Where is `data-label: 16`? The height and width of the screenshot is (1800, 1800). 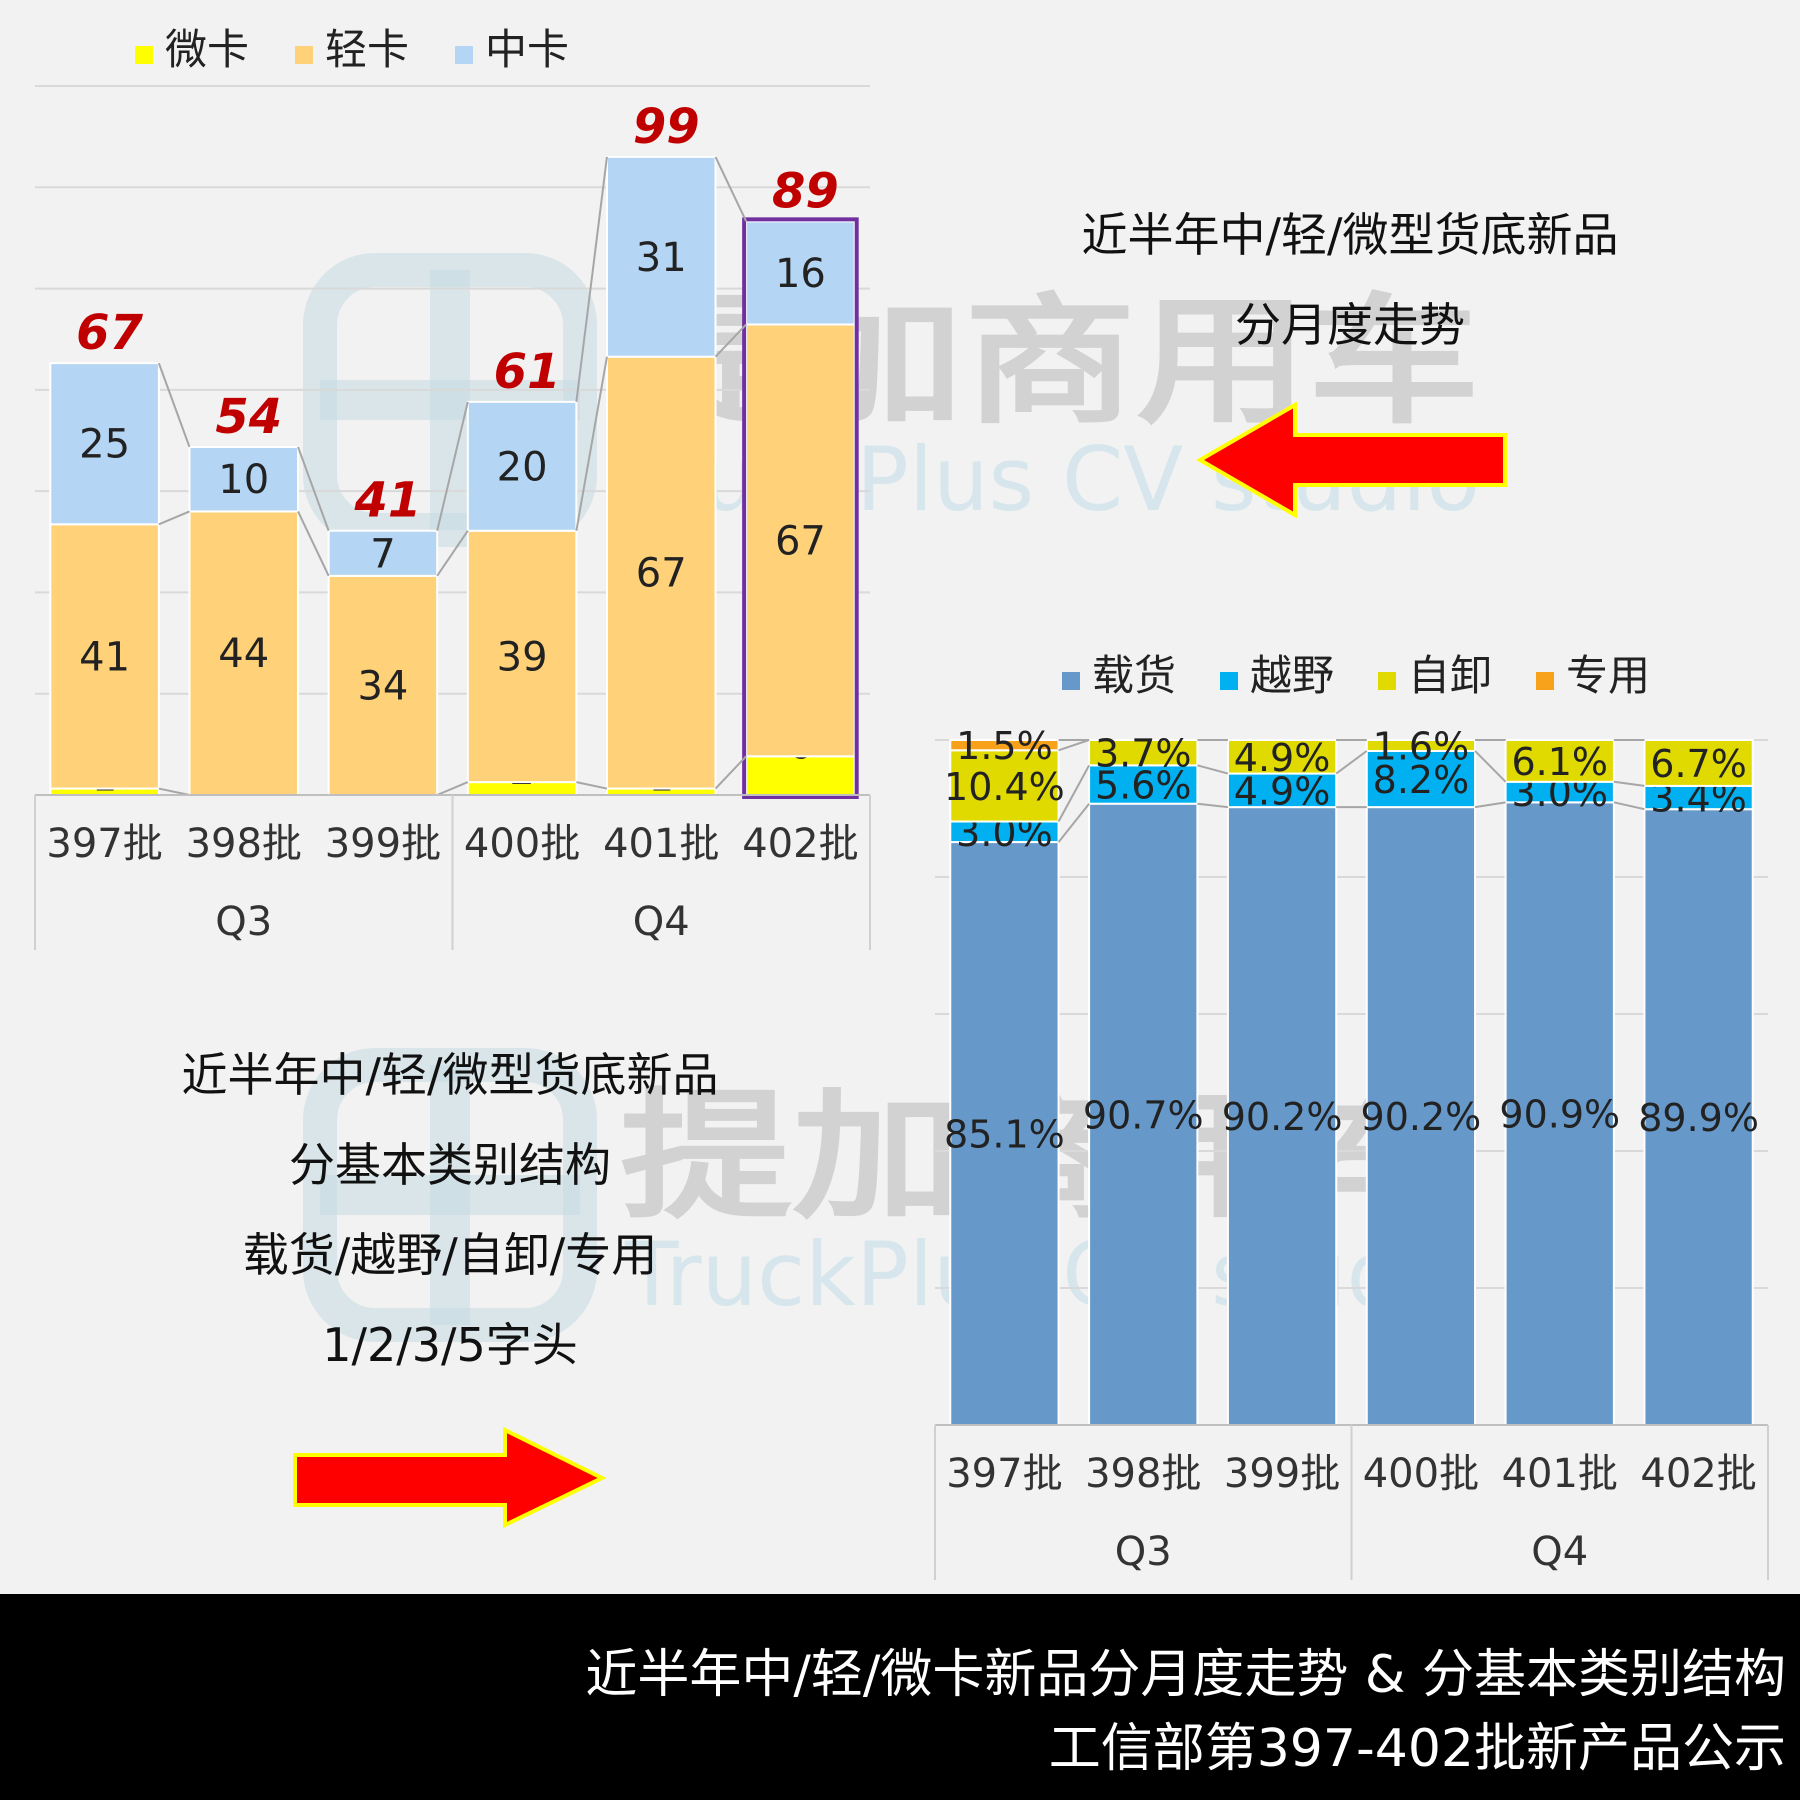
data-label: 16 is located at coordinates (800, 274).